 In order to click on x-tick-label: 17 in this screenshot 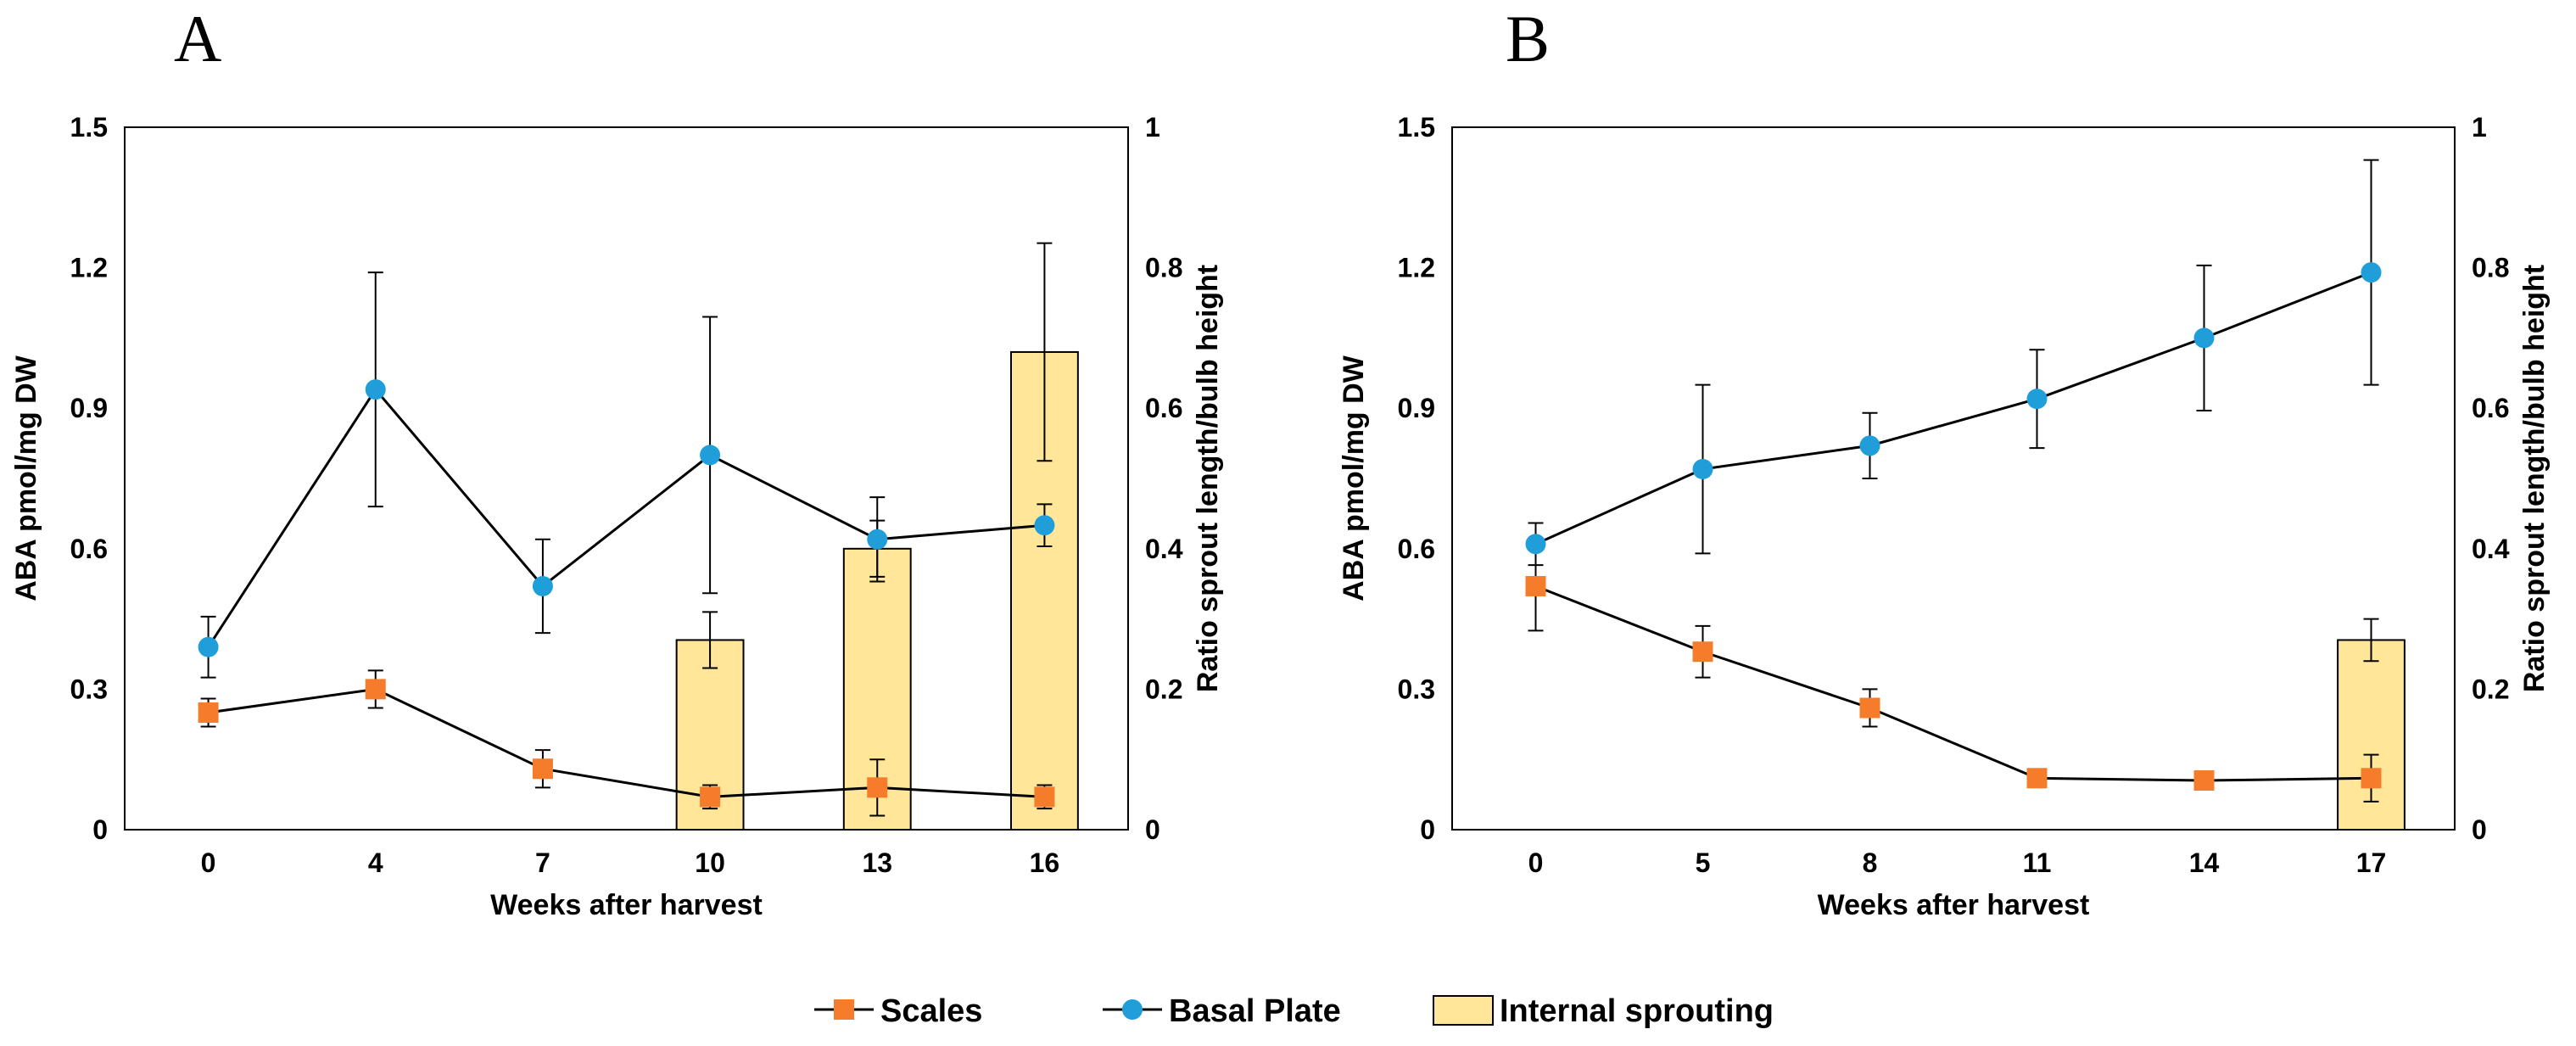, I will do `click(2371, 862)`.